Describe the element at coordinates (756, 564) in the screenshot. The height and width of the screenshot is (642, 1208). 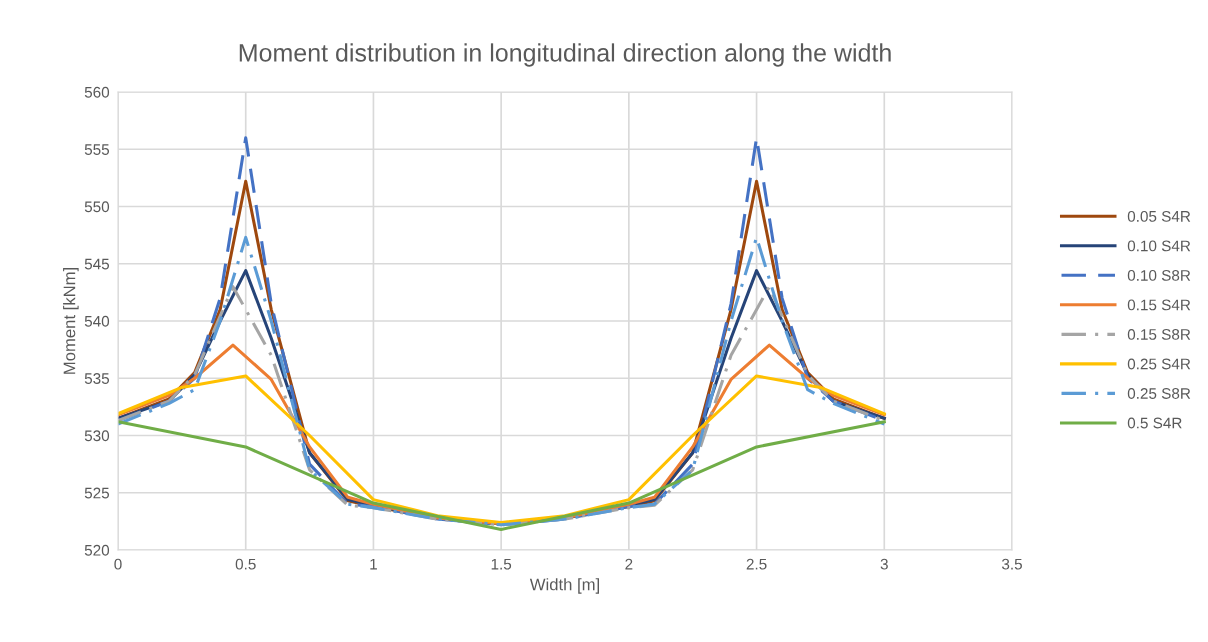
I see `x-tick-label: 2.5` at that location.